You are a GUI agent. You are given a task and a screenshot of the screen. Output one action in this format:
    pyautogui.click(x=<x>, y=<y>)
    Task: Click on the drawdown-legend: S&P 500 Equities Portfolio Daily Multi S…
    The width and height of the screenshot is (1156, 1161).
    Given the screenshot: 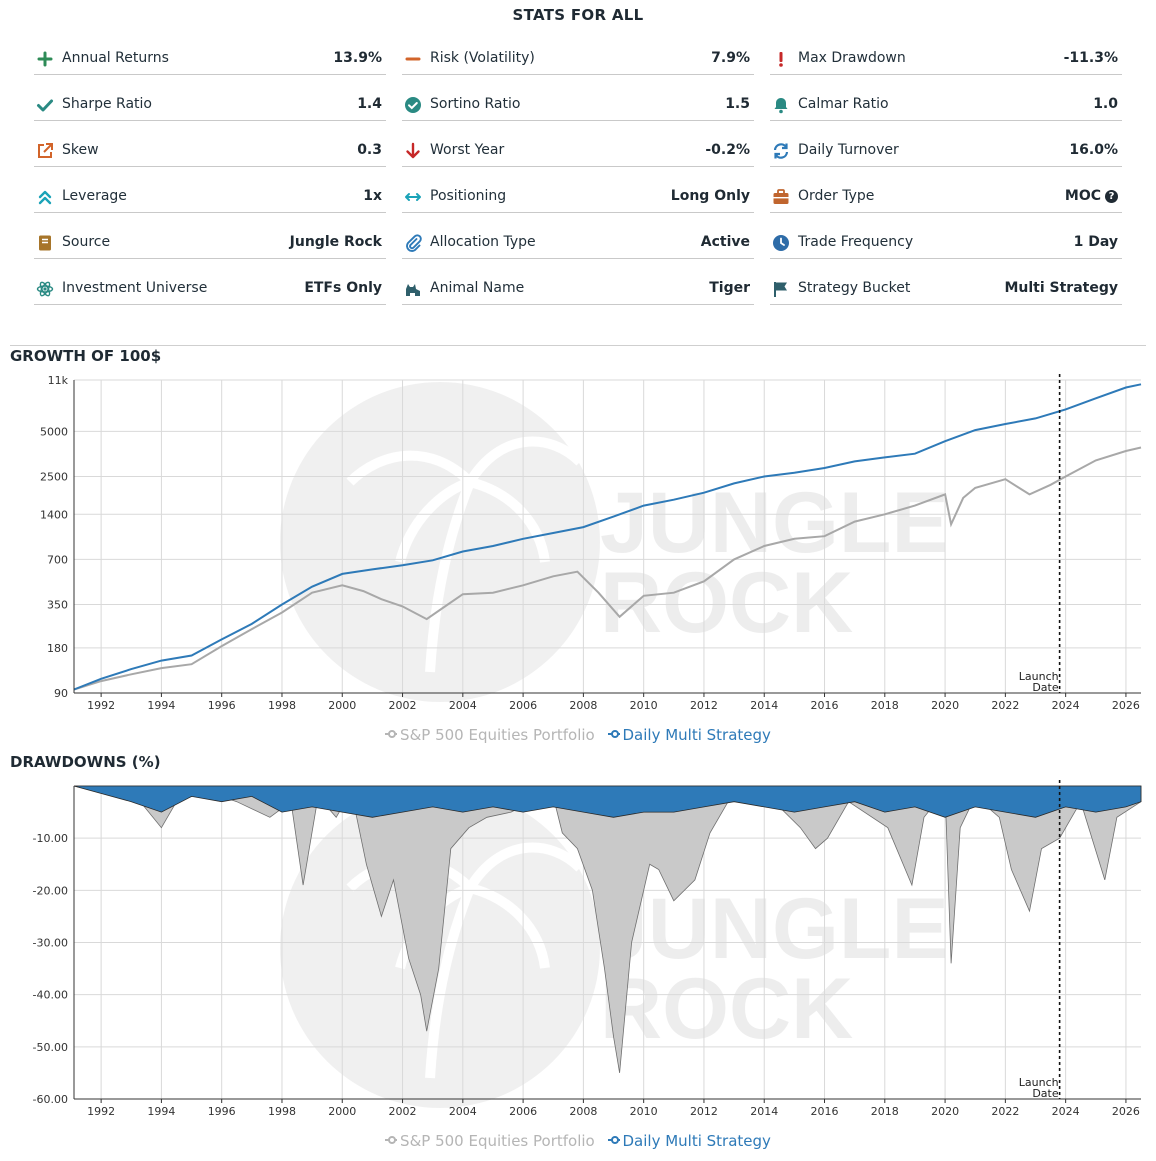 What is the action you would take?
    pyautogui.click(x=578, y=1141)
    